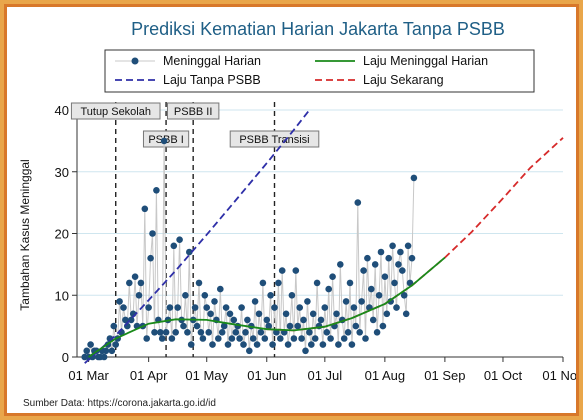 The width and height of the screenshot is (583, 420). What do you see at coordinates (444, 375) in the screenshot?
I see `x-tick-label: 01 Sep` at bounding box center [444, 375].